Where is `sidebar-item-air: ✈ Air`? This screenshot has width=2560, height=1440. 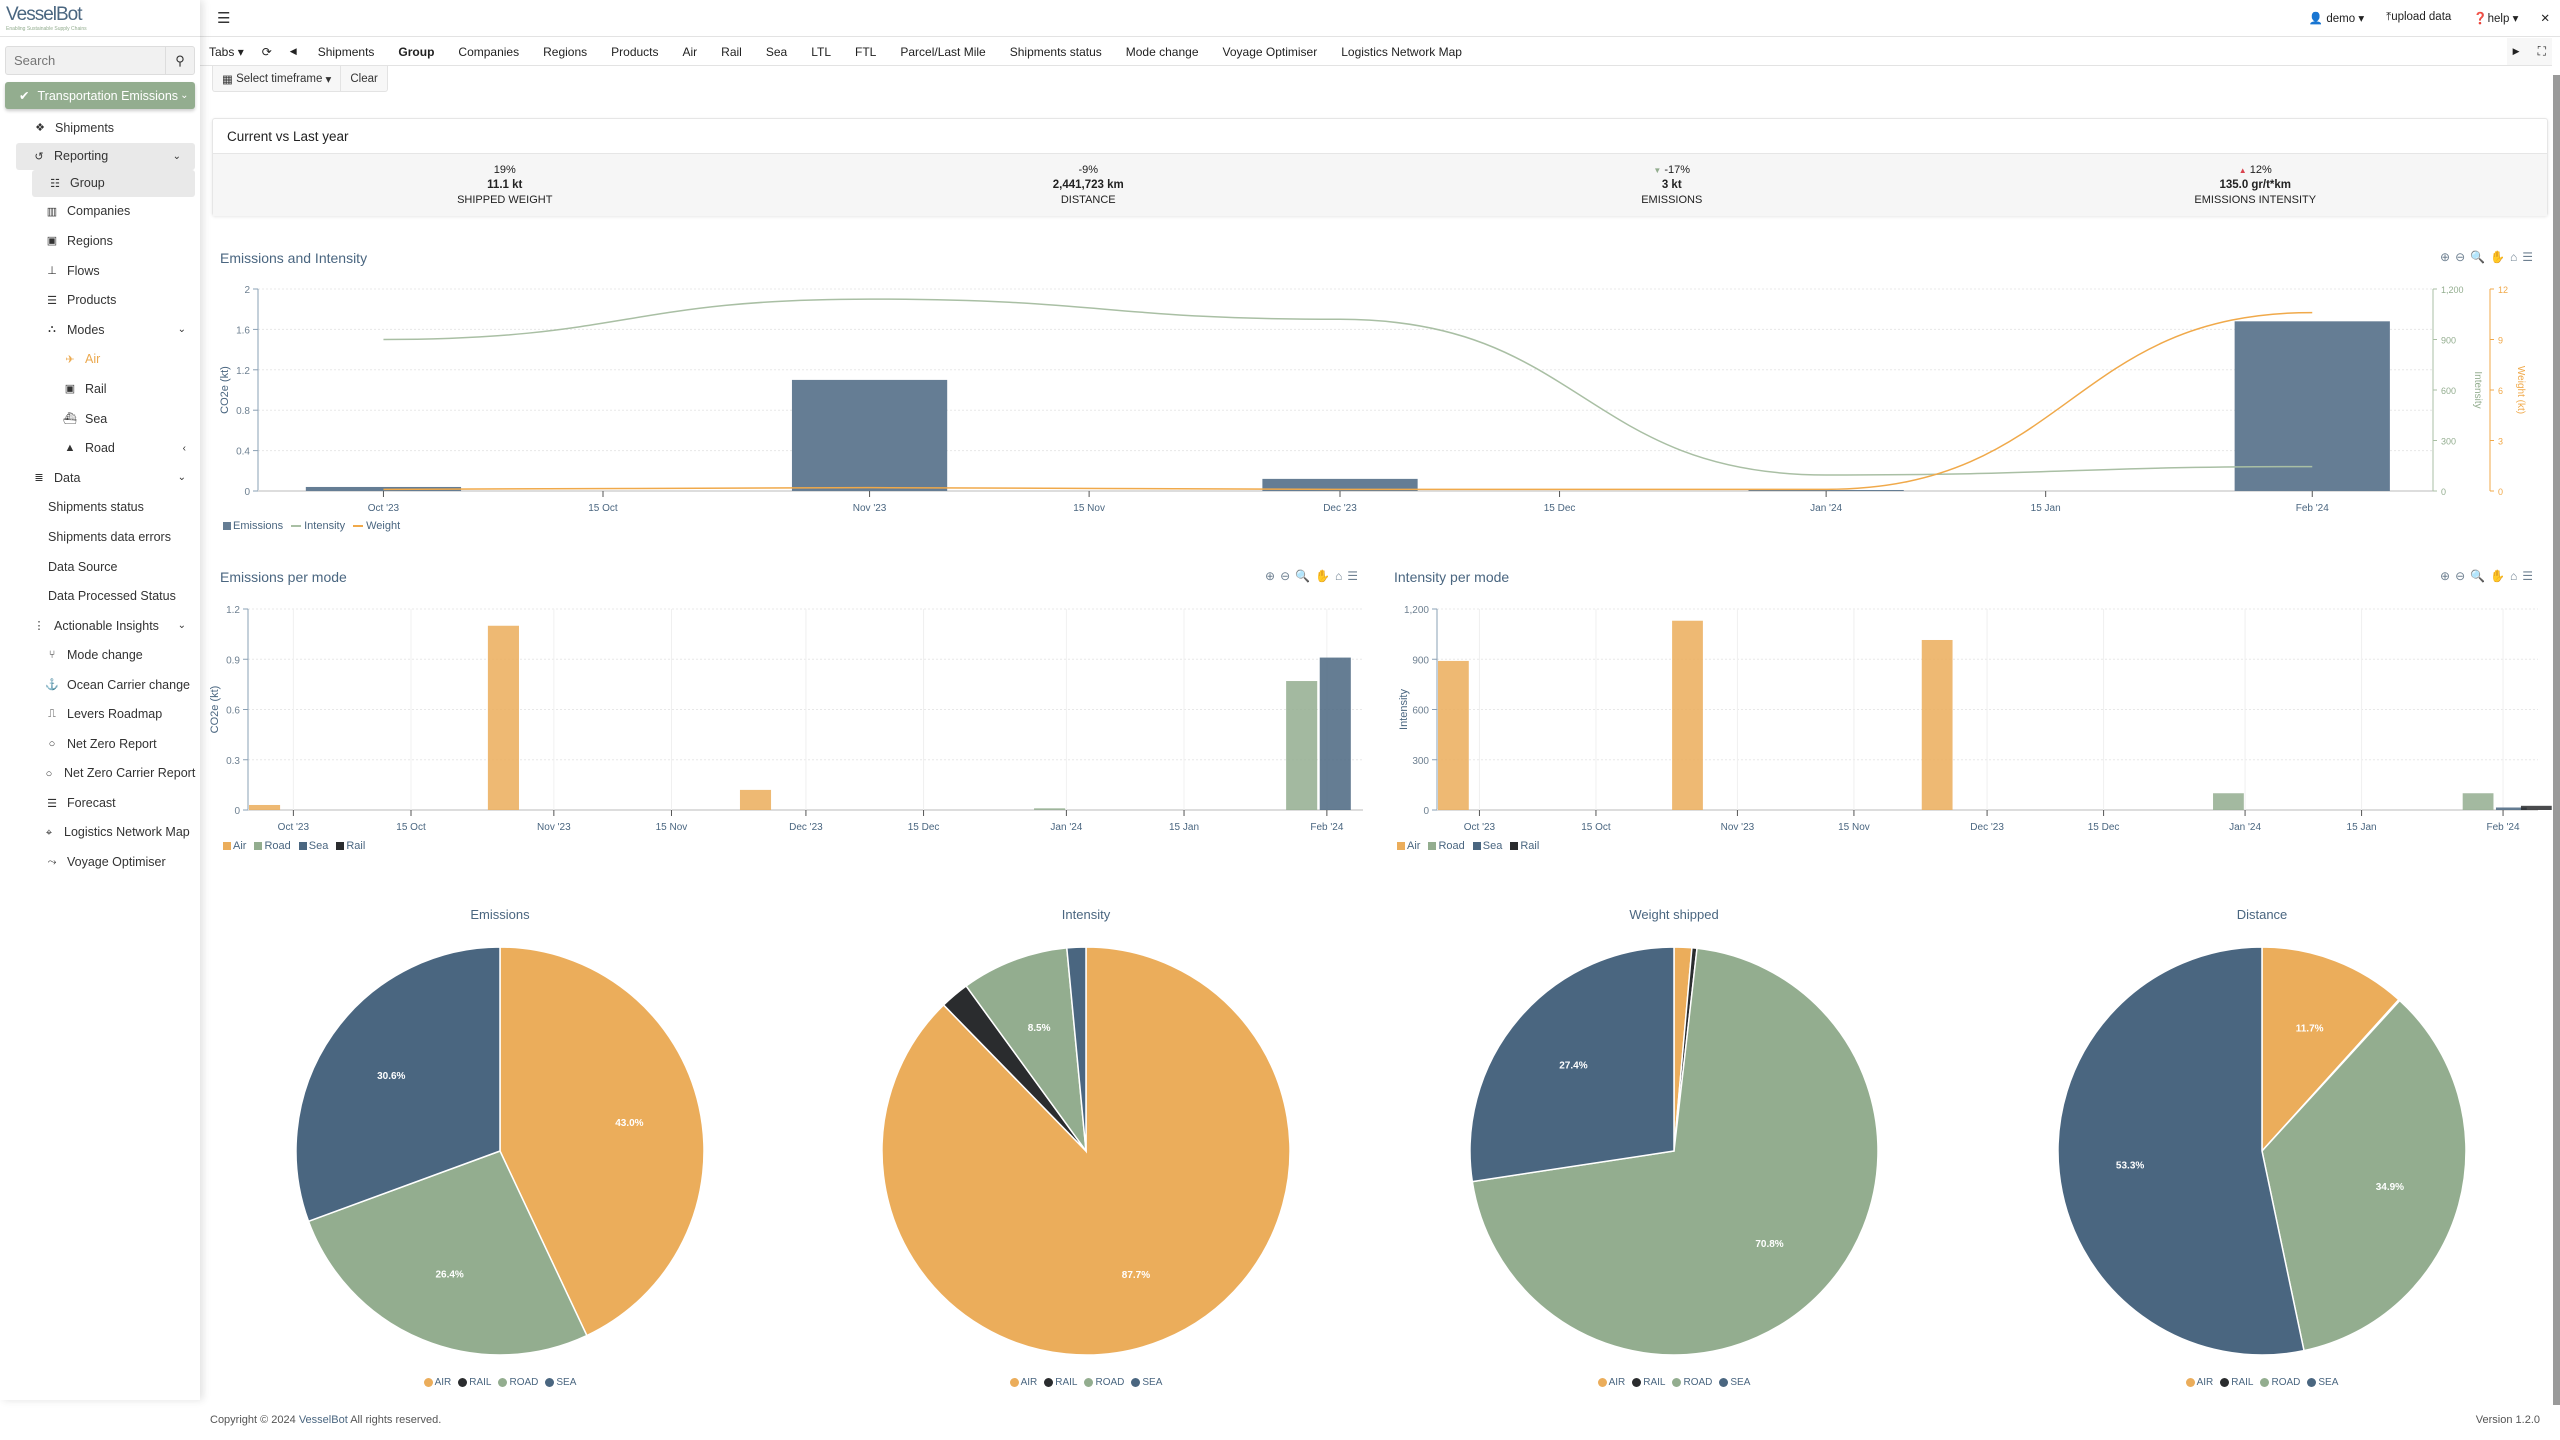 sidebar-item-air: ✈ Air is located at coordinates (100, 360).